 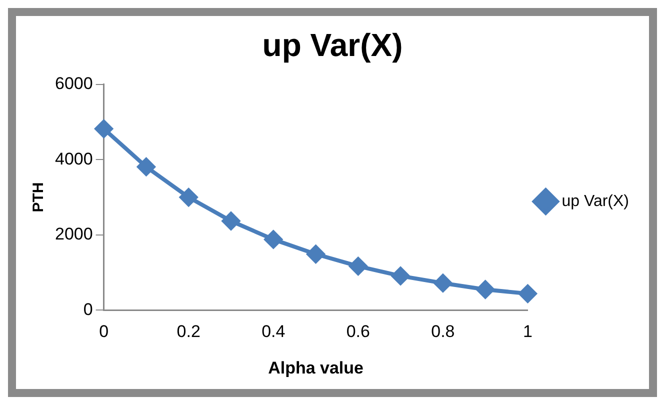 I want to click on x-tick-label: 0, so click(x=104, y=332).